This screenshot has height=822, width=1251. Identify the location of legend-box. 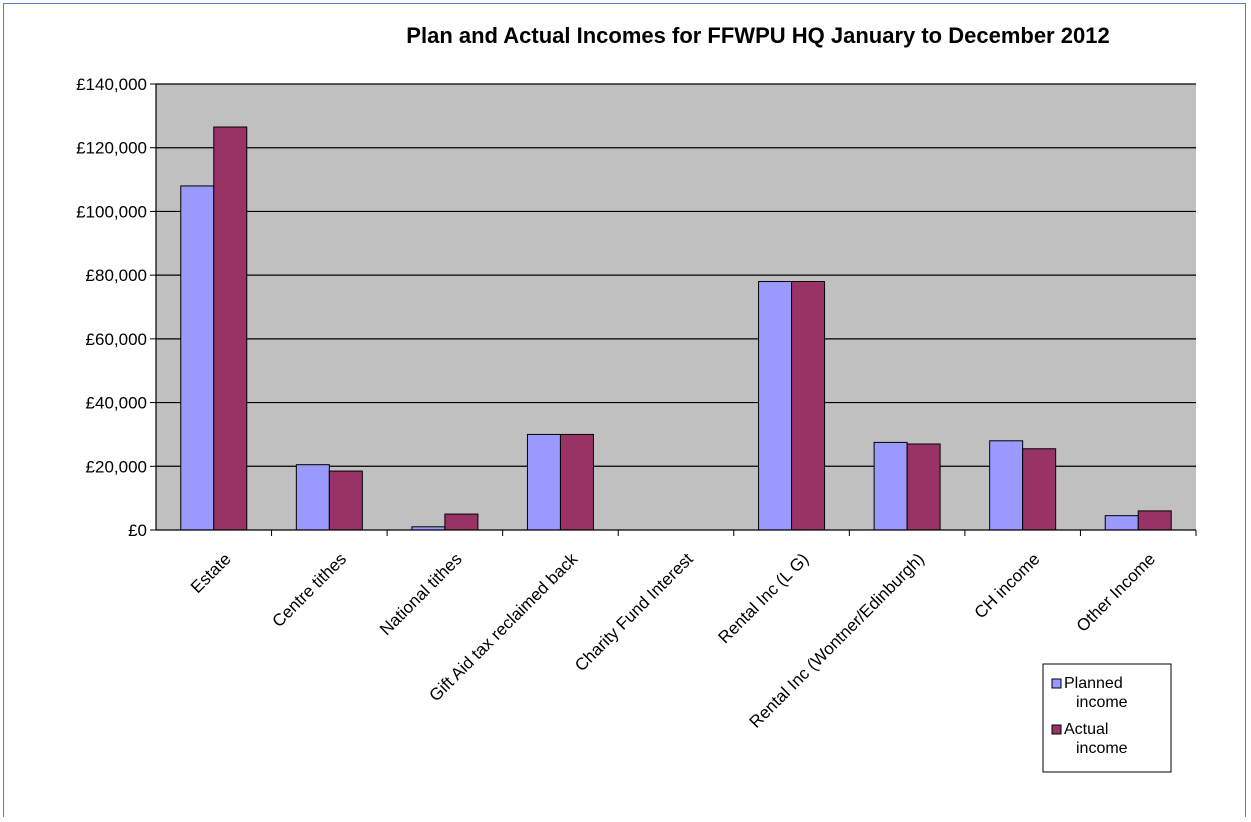
(1107, 718).